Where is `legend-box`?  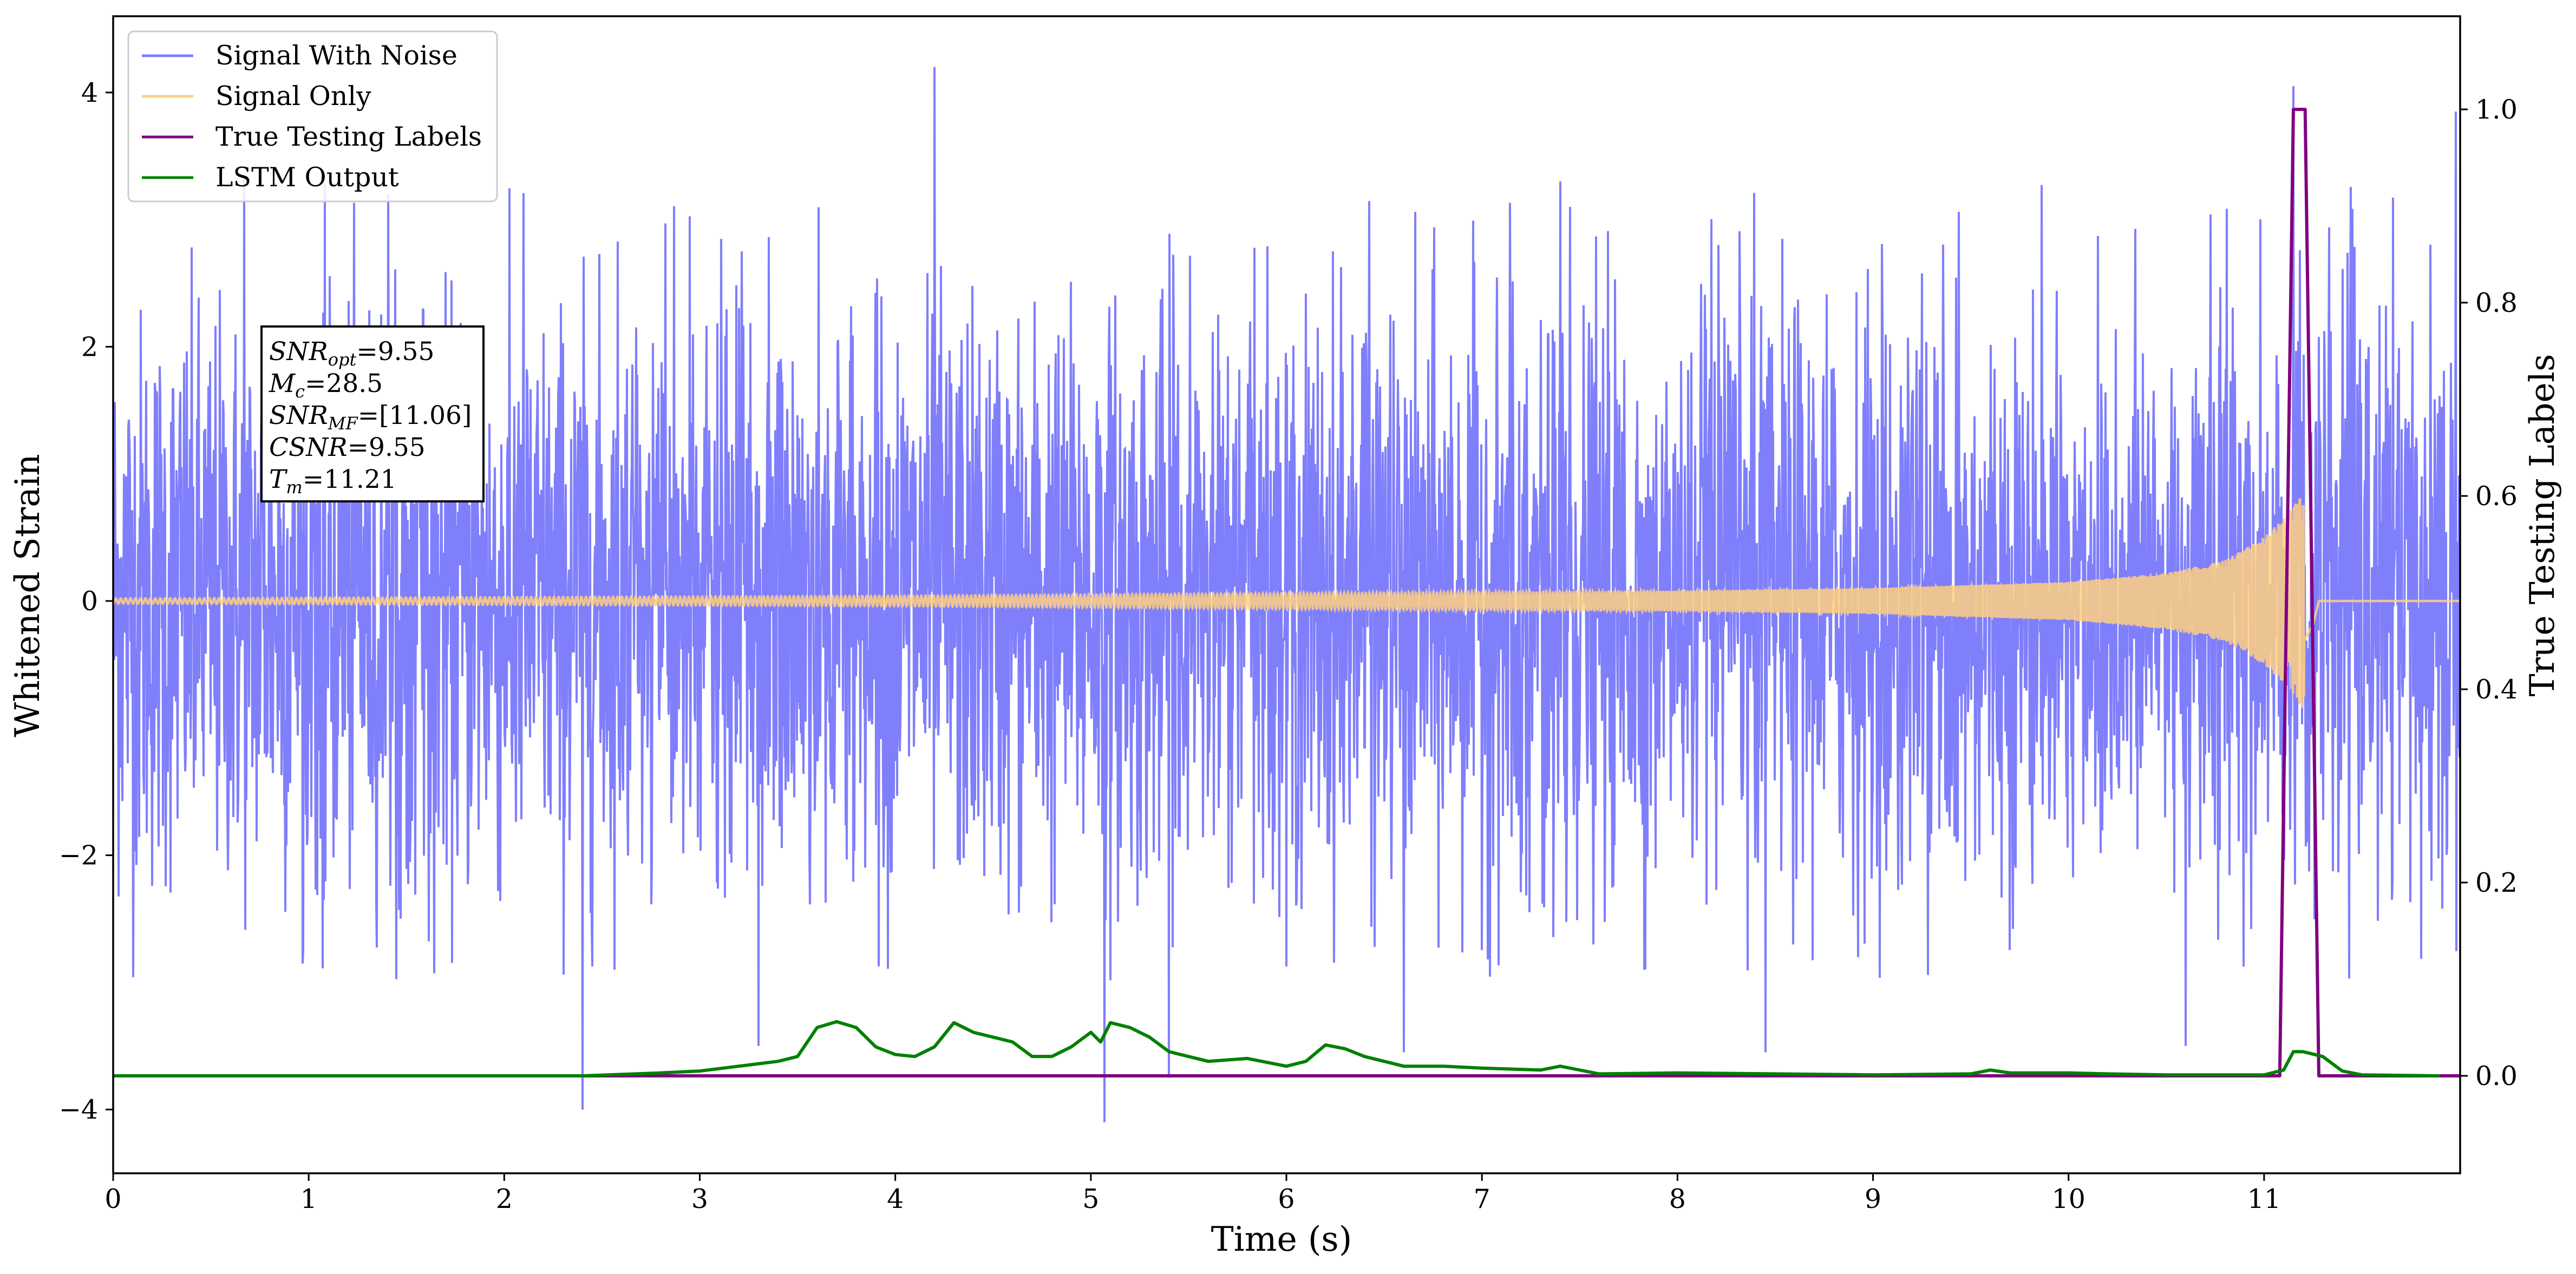 legend-box is located at coordinates (312, 116).